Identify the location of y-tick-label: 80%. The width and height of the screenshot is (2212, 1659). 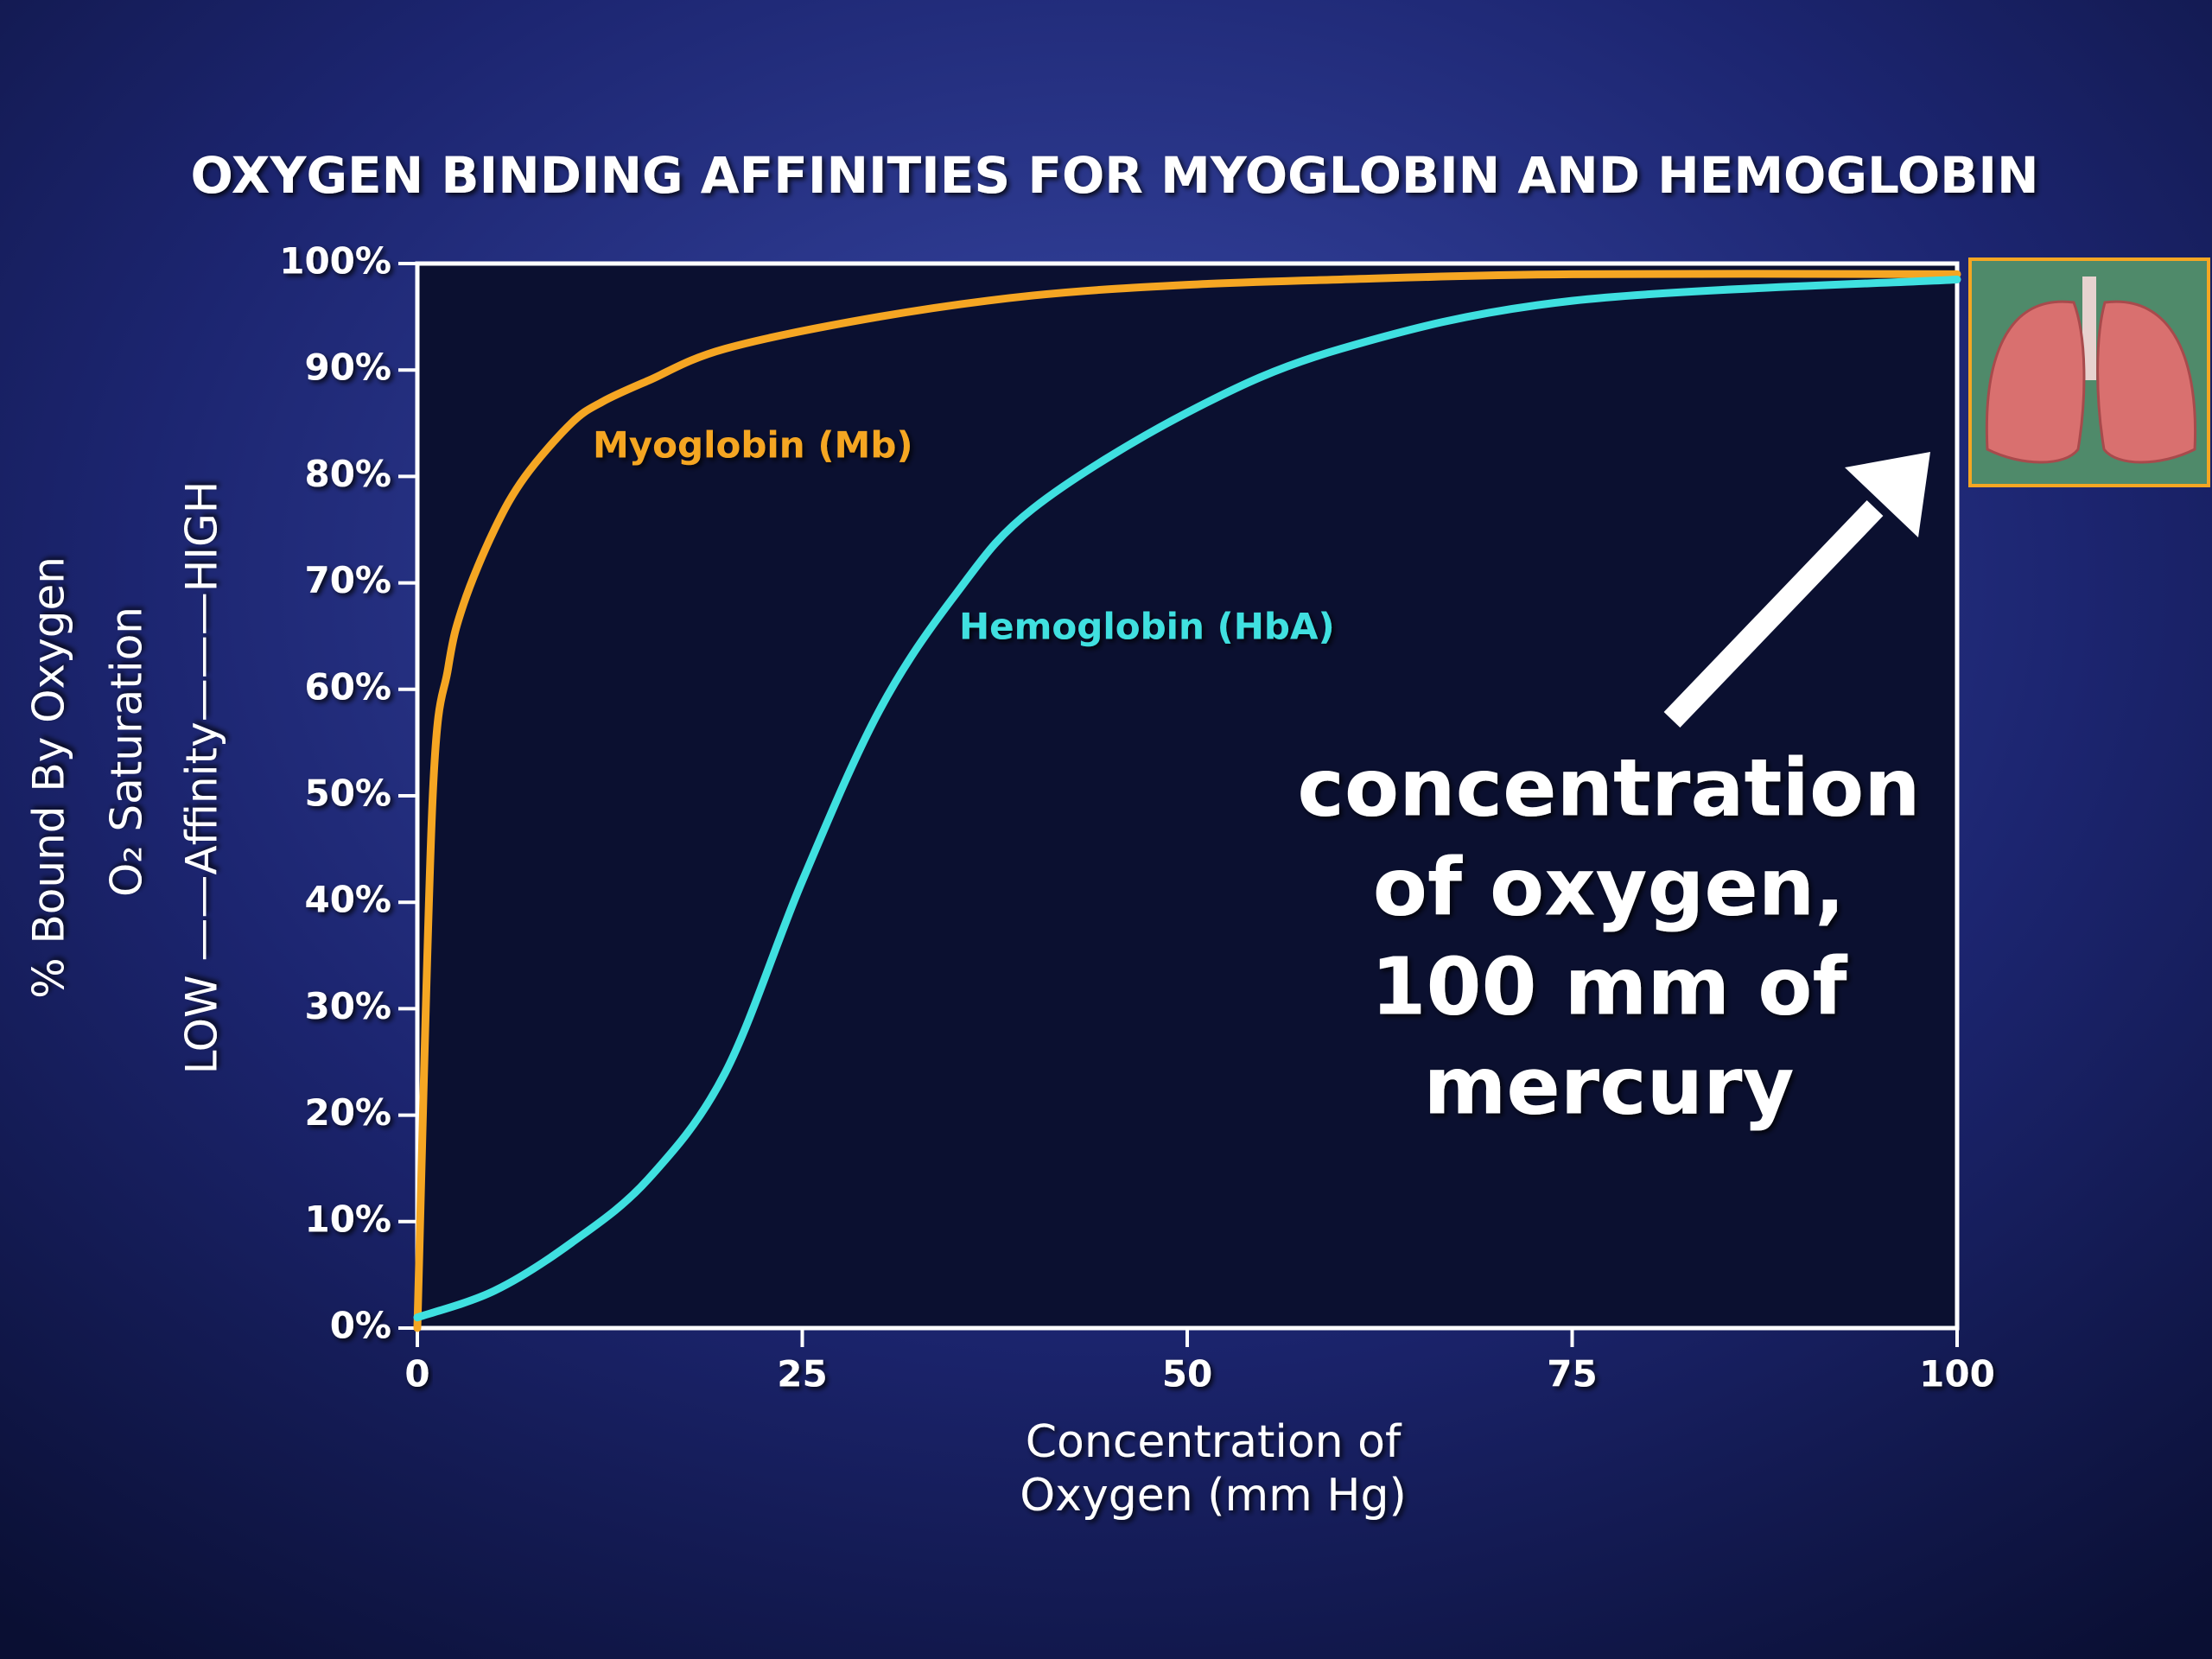
(347, 474).